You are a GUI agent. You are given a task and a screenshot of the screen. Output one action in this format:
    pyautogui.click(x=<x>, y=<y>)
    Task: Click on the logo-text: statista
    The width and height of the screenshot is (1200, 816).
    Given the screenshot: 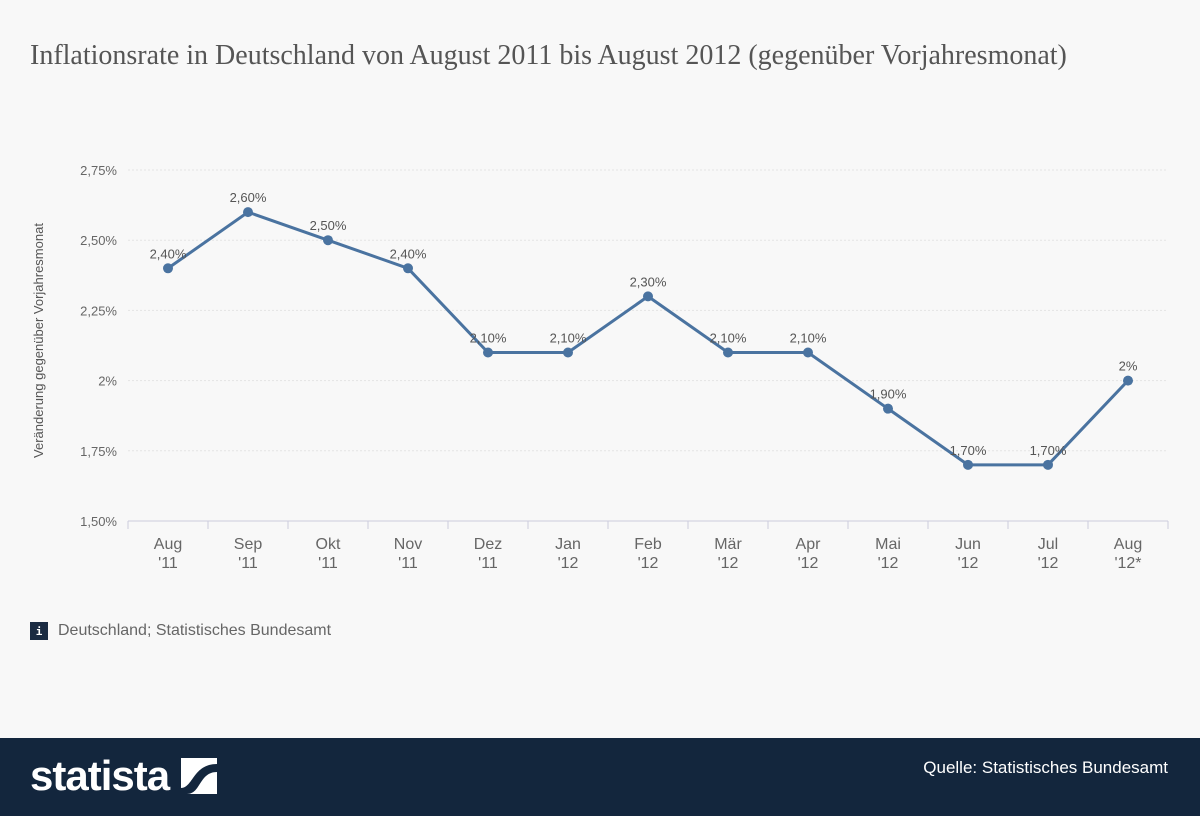 What is the action you would take?
    pyautogui.click(x=100, y=775)
    